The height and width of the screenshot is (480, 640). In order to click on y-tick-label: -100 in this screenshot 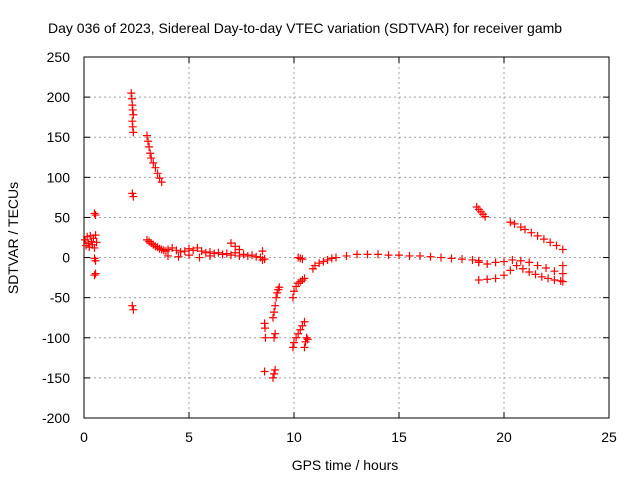, I will do `click(56, 338)`.